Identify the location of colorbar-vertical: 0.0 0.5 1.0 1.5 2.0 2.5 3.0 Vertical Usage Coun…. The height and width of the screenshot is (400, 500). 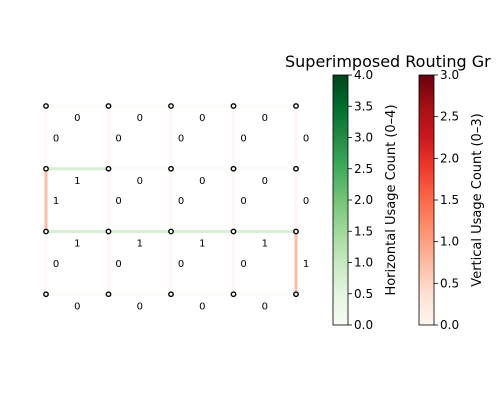
(451, 200).